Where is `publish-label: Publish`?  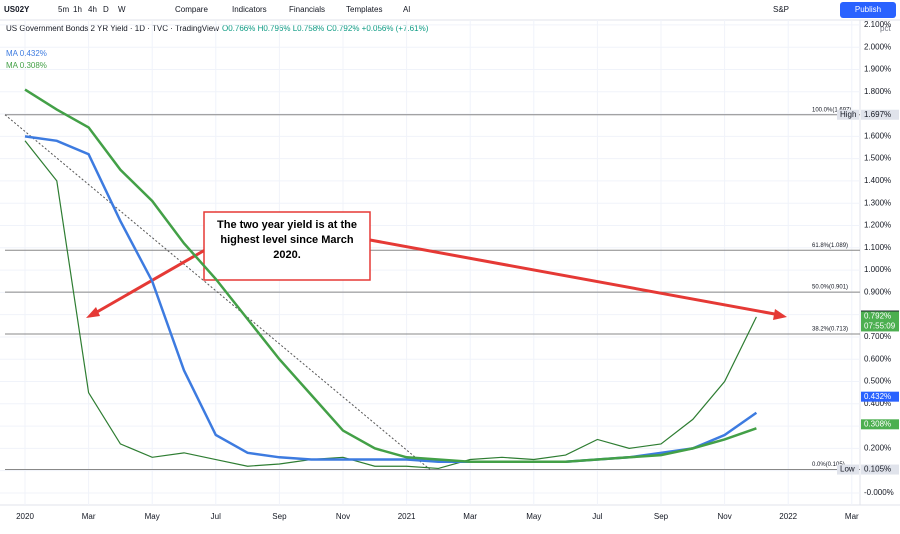 publish-label: Publish is located at coordinates (868, 9).